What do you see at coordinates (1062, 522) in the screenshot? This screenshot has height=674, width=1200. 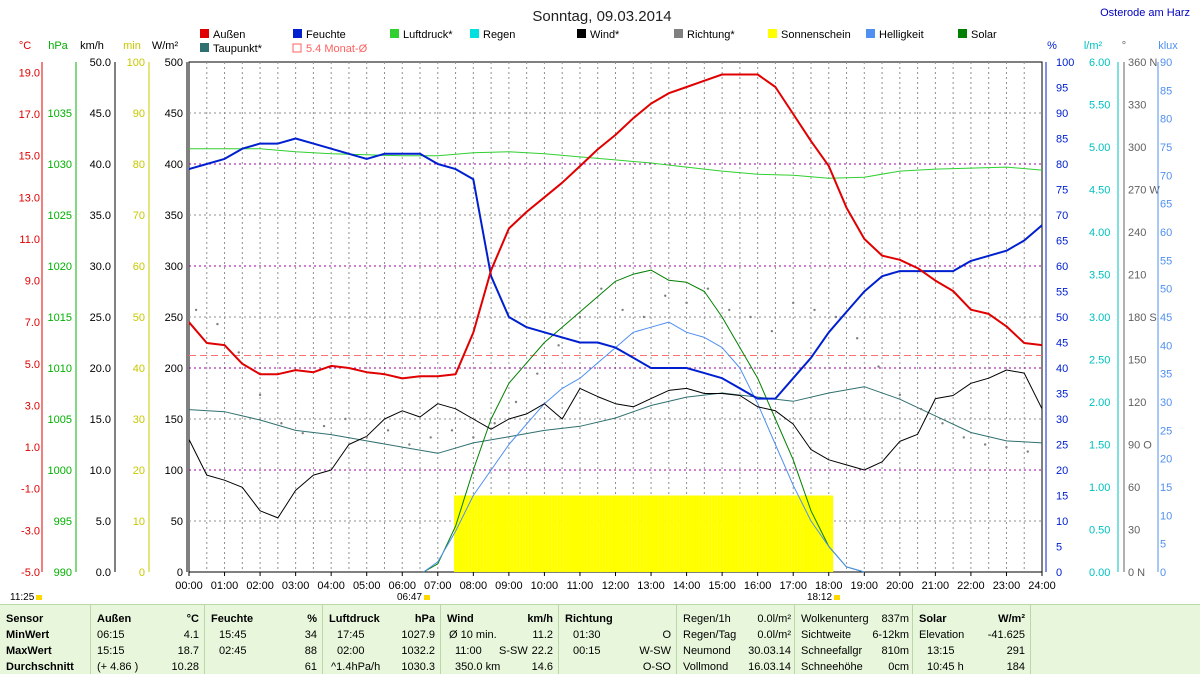 I see `axis-tick-humidity: 10` at bounding box center [1062, 522].